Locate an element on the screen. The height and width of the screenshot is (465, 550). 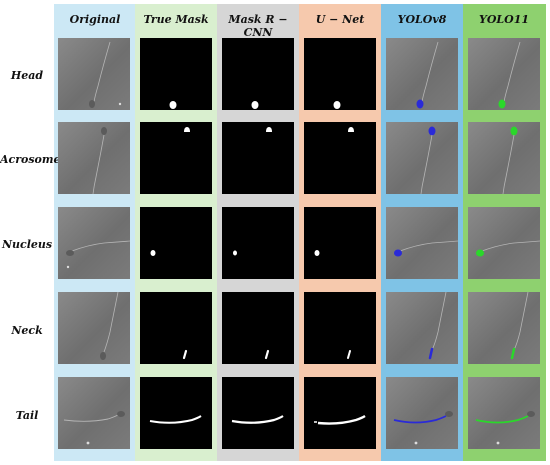
header-true-mask: True Mask is located at coordinates (176, 19).